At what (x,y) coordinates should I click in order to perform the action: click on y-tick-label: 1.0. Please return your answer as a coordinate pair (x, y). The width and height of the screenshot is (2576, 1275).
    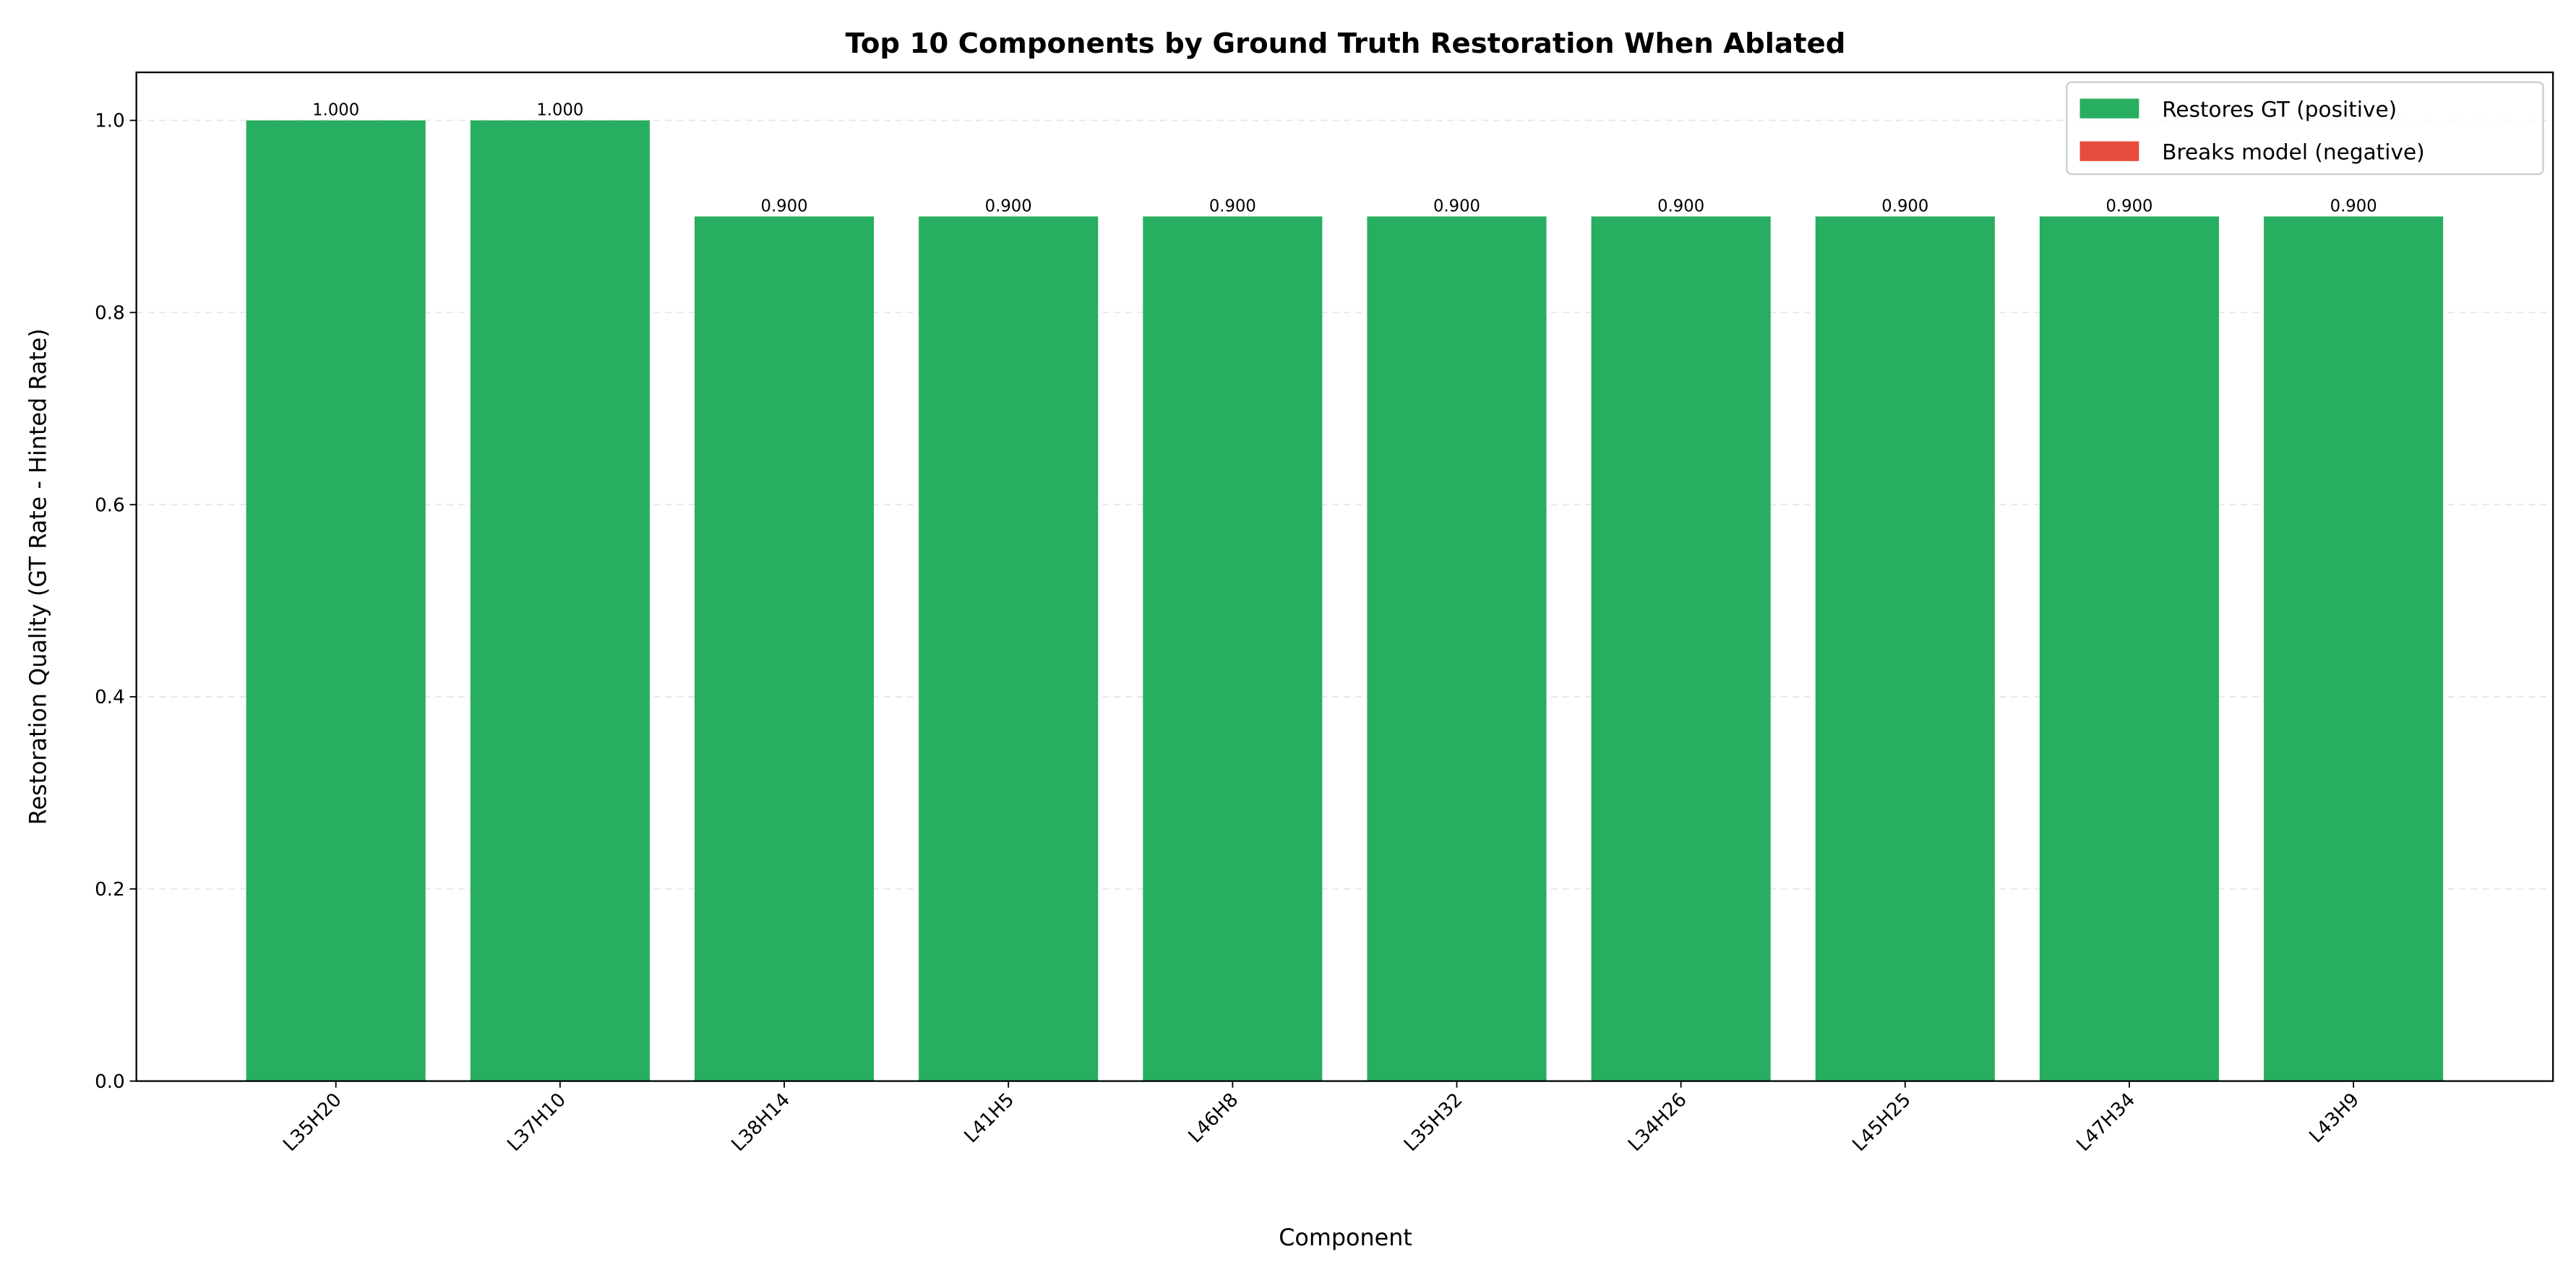
    Looking at the image, I should click on (110, 121).